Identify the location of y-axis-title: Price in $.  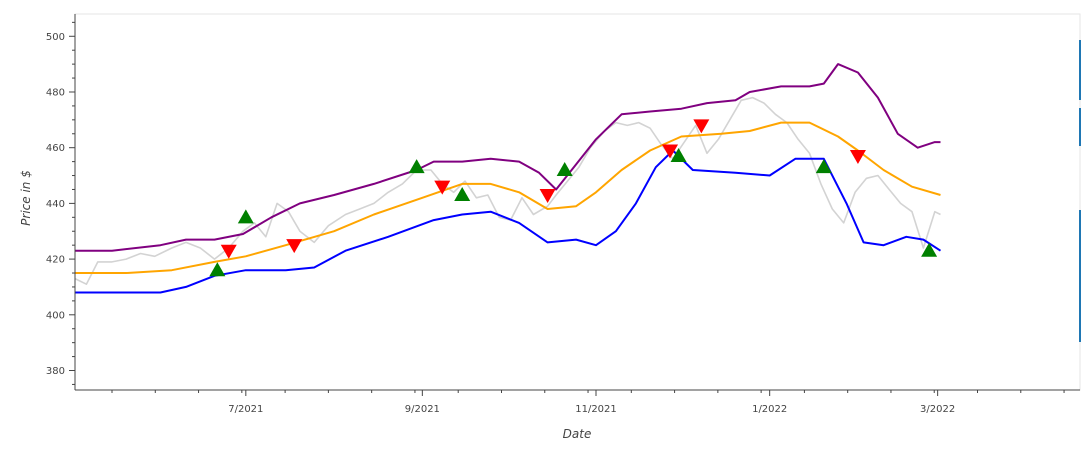
(26, 198).